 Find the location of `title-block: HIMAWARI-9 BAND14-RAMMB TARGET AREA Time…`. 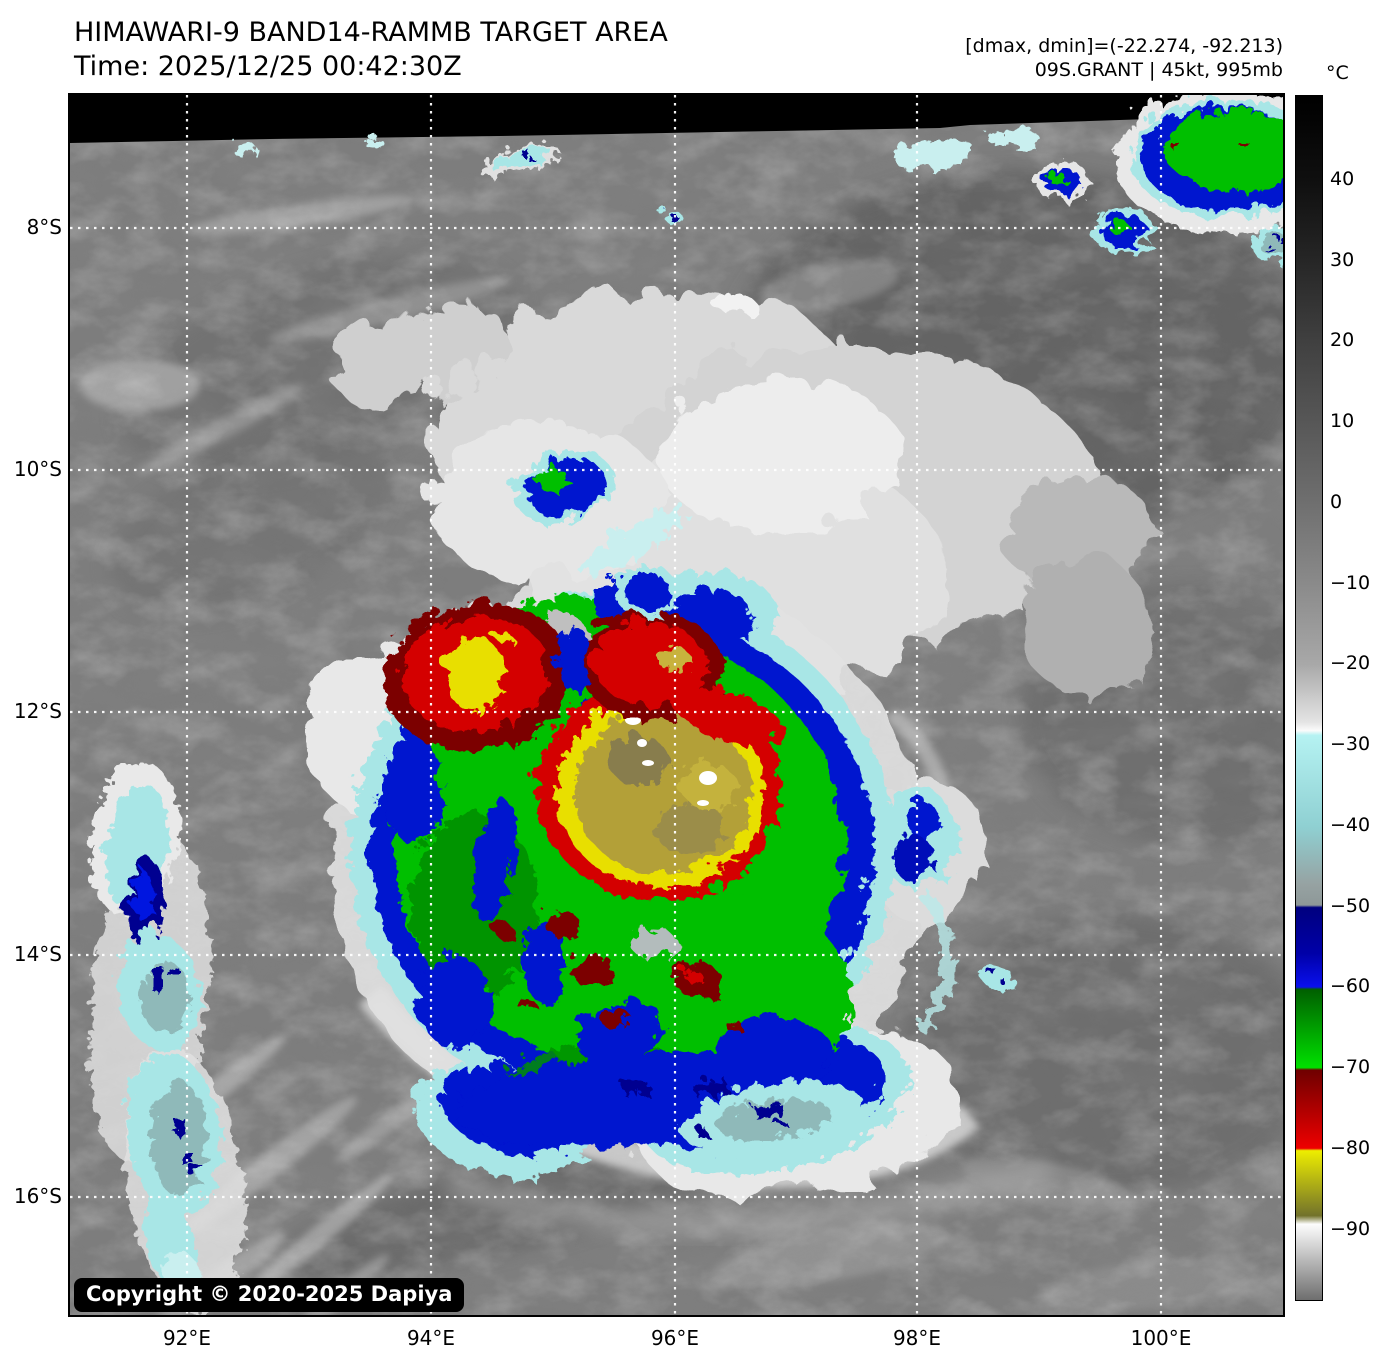

title-block: HIMAWARI-9 BAND14-RAMMB TARGET AREA Time… is located at coordinates (371, 50).